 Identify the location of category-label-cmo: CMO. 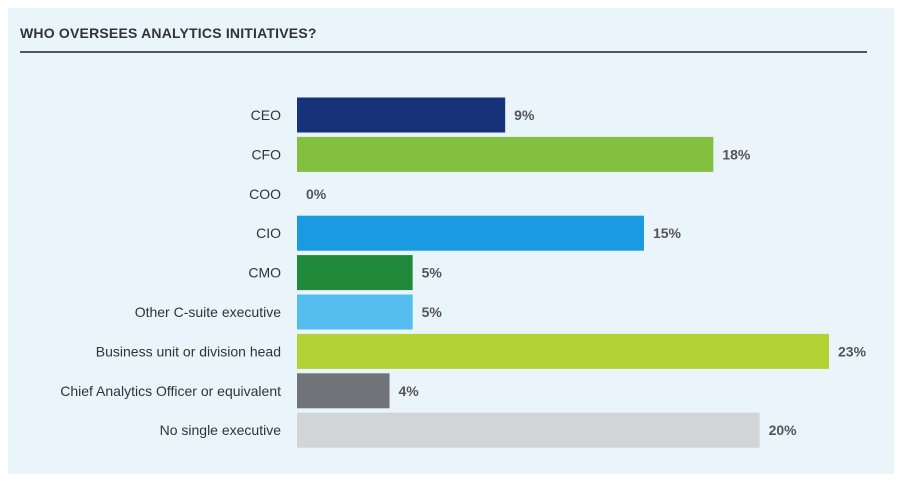
(264, 273).